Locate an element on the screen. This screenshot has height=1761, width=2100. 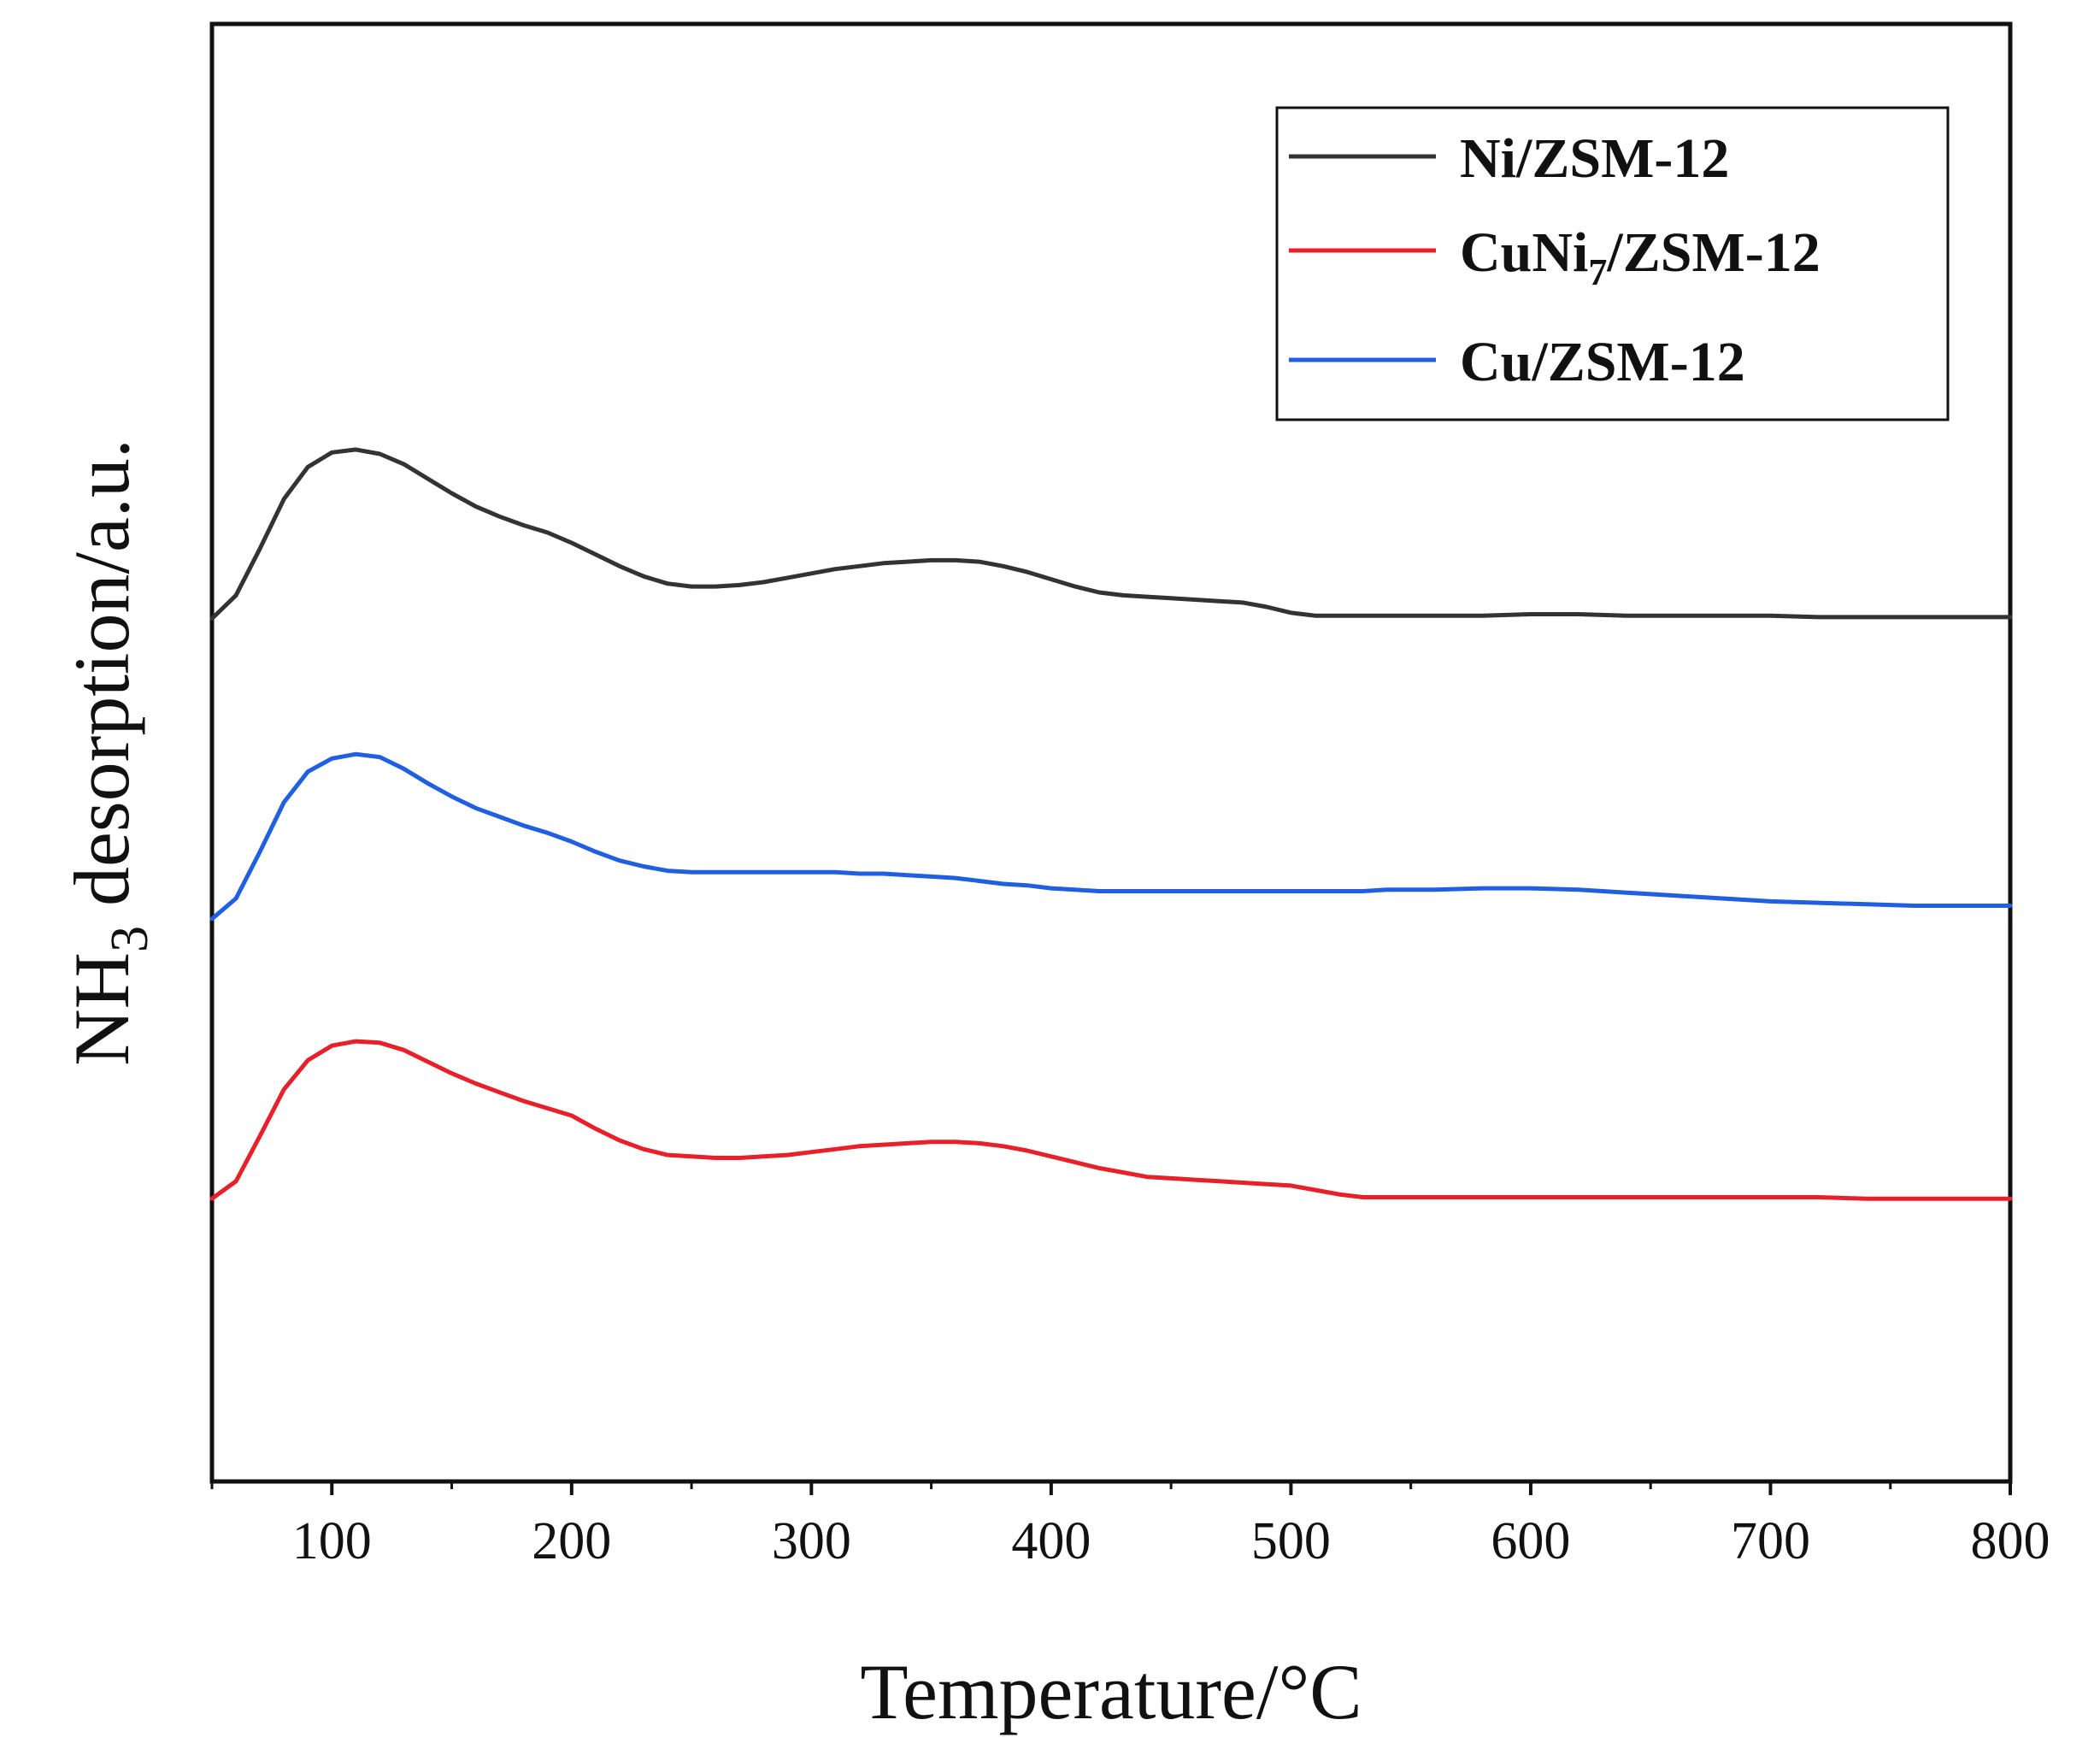
legend-item: Ni/ZSM-12 is located at coordinates (1509, 158).